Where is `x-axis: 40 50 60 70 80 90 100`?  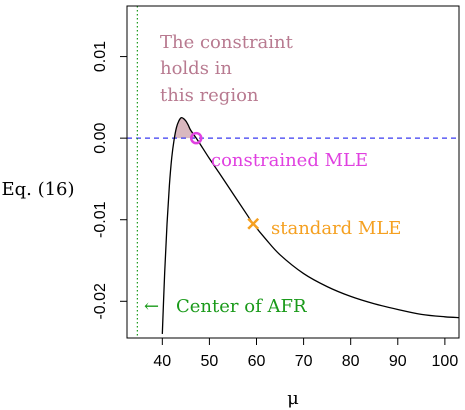 x-axis: 40 50 60 70 80 90 100 is located at coordinates (305, 354).